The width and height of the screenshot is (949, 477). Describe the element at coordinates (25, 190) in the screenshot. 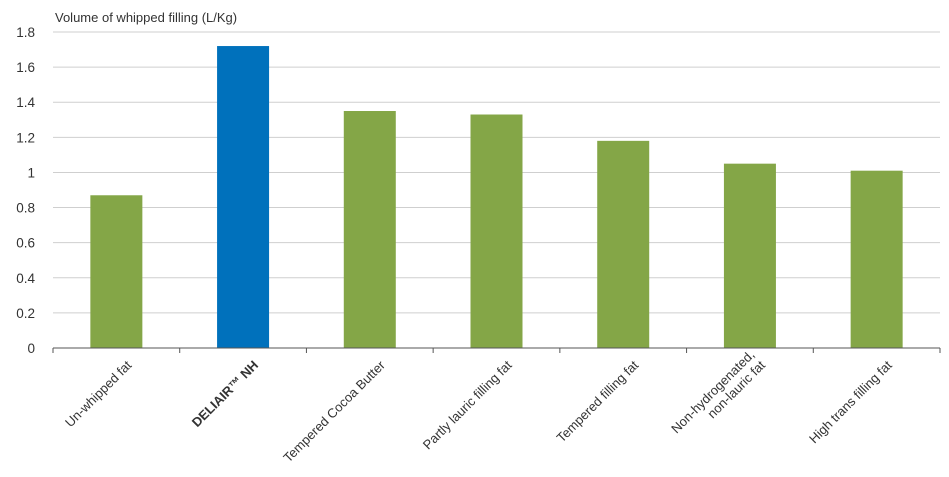

I see `y-axis-ticks: 0 0.2 0.4 0.6 0.8 1 1.2 1.4 1.6 1.8` at that location.